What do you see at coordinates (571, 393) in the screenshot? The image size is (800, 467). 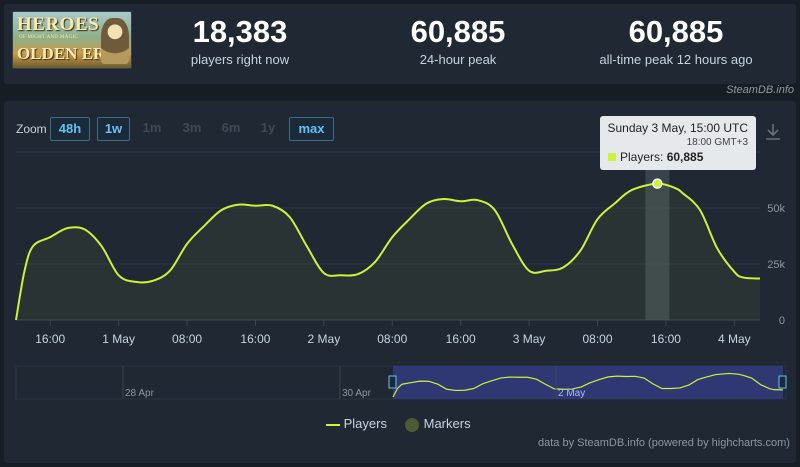 I see `navigator-label: 2 May` at bounding box center [571, 393].